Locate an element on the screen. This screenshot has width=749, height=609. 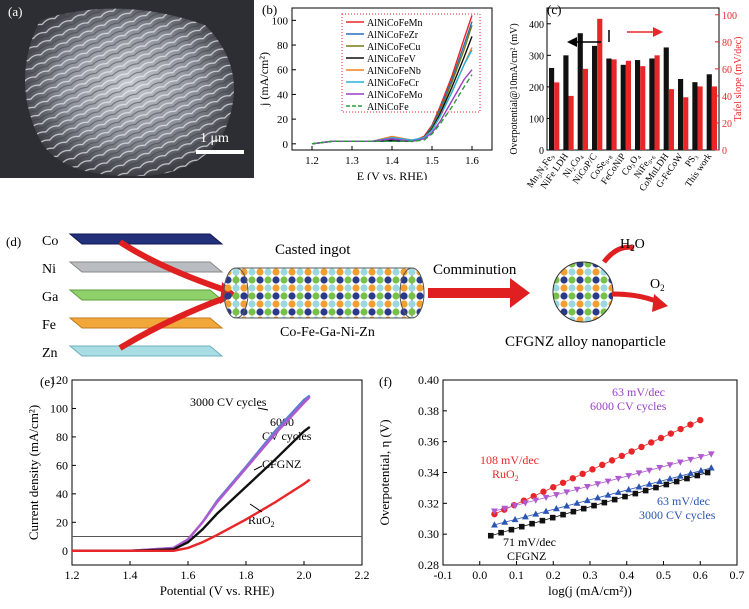
x-tick-label: -0.1 is located at coordinates (443, 575).